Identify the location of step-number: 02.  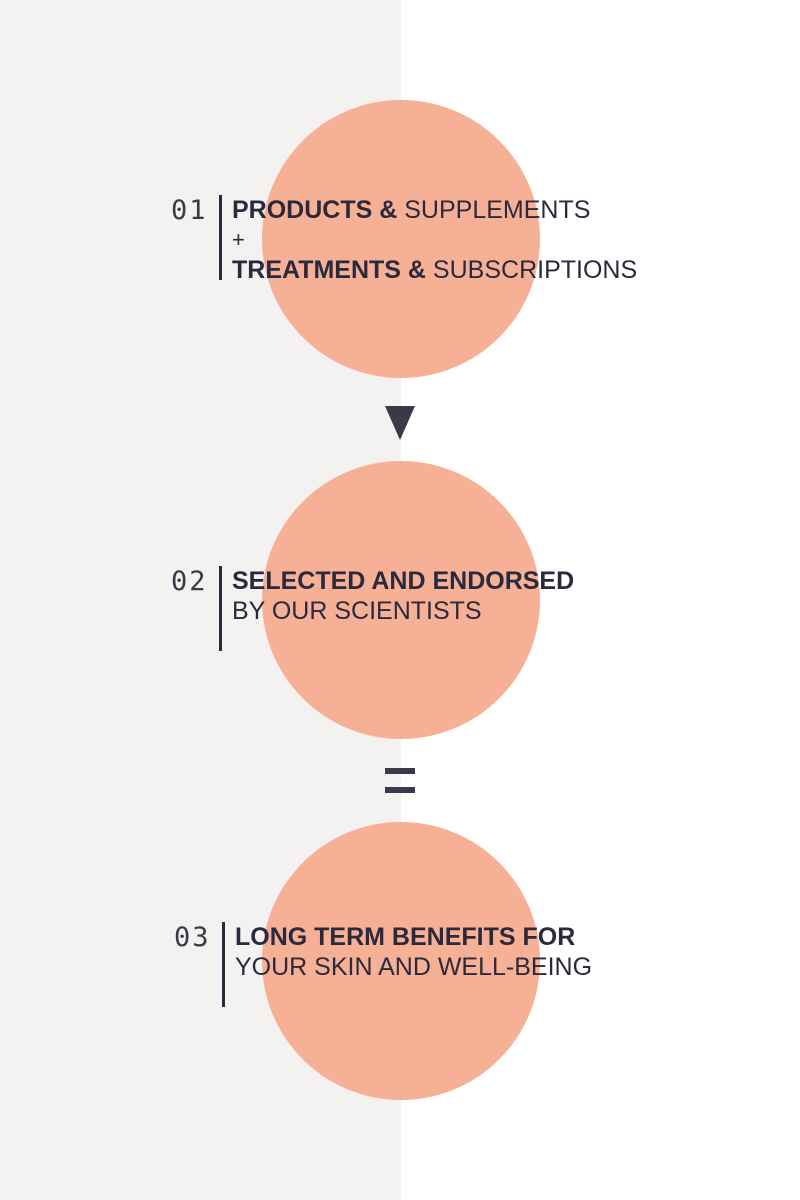
(189, 581).